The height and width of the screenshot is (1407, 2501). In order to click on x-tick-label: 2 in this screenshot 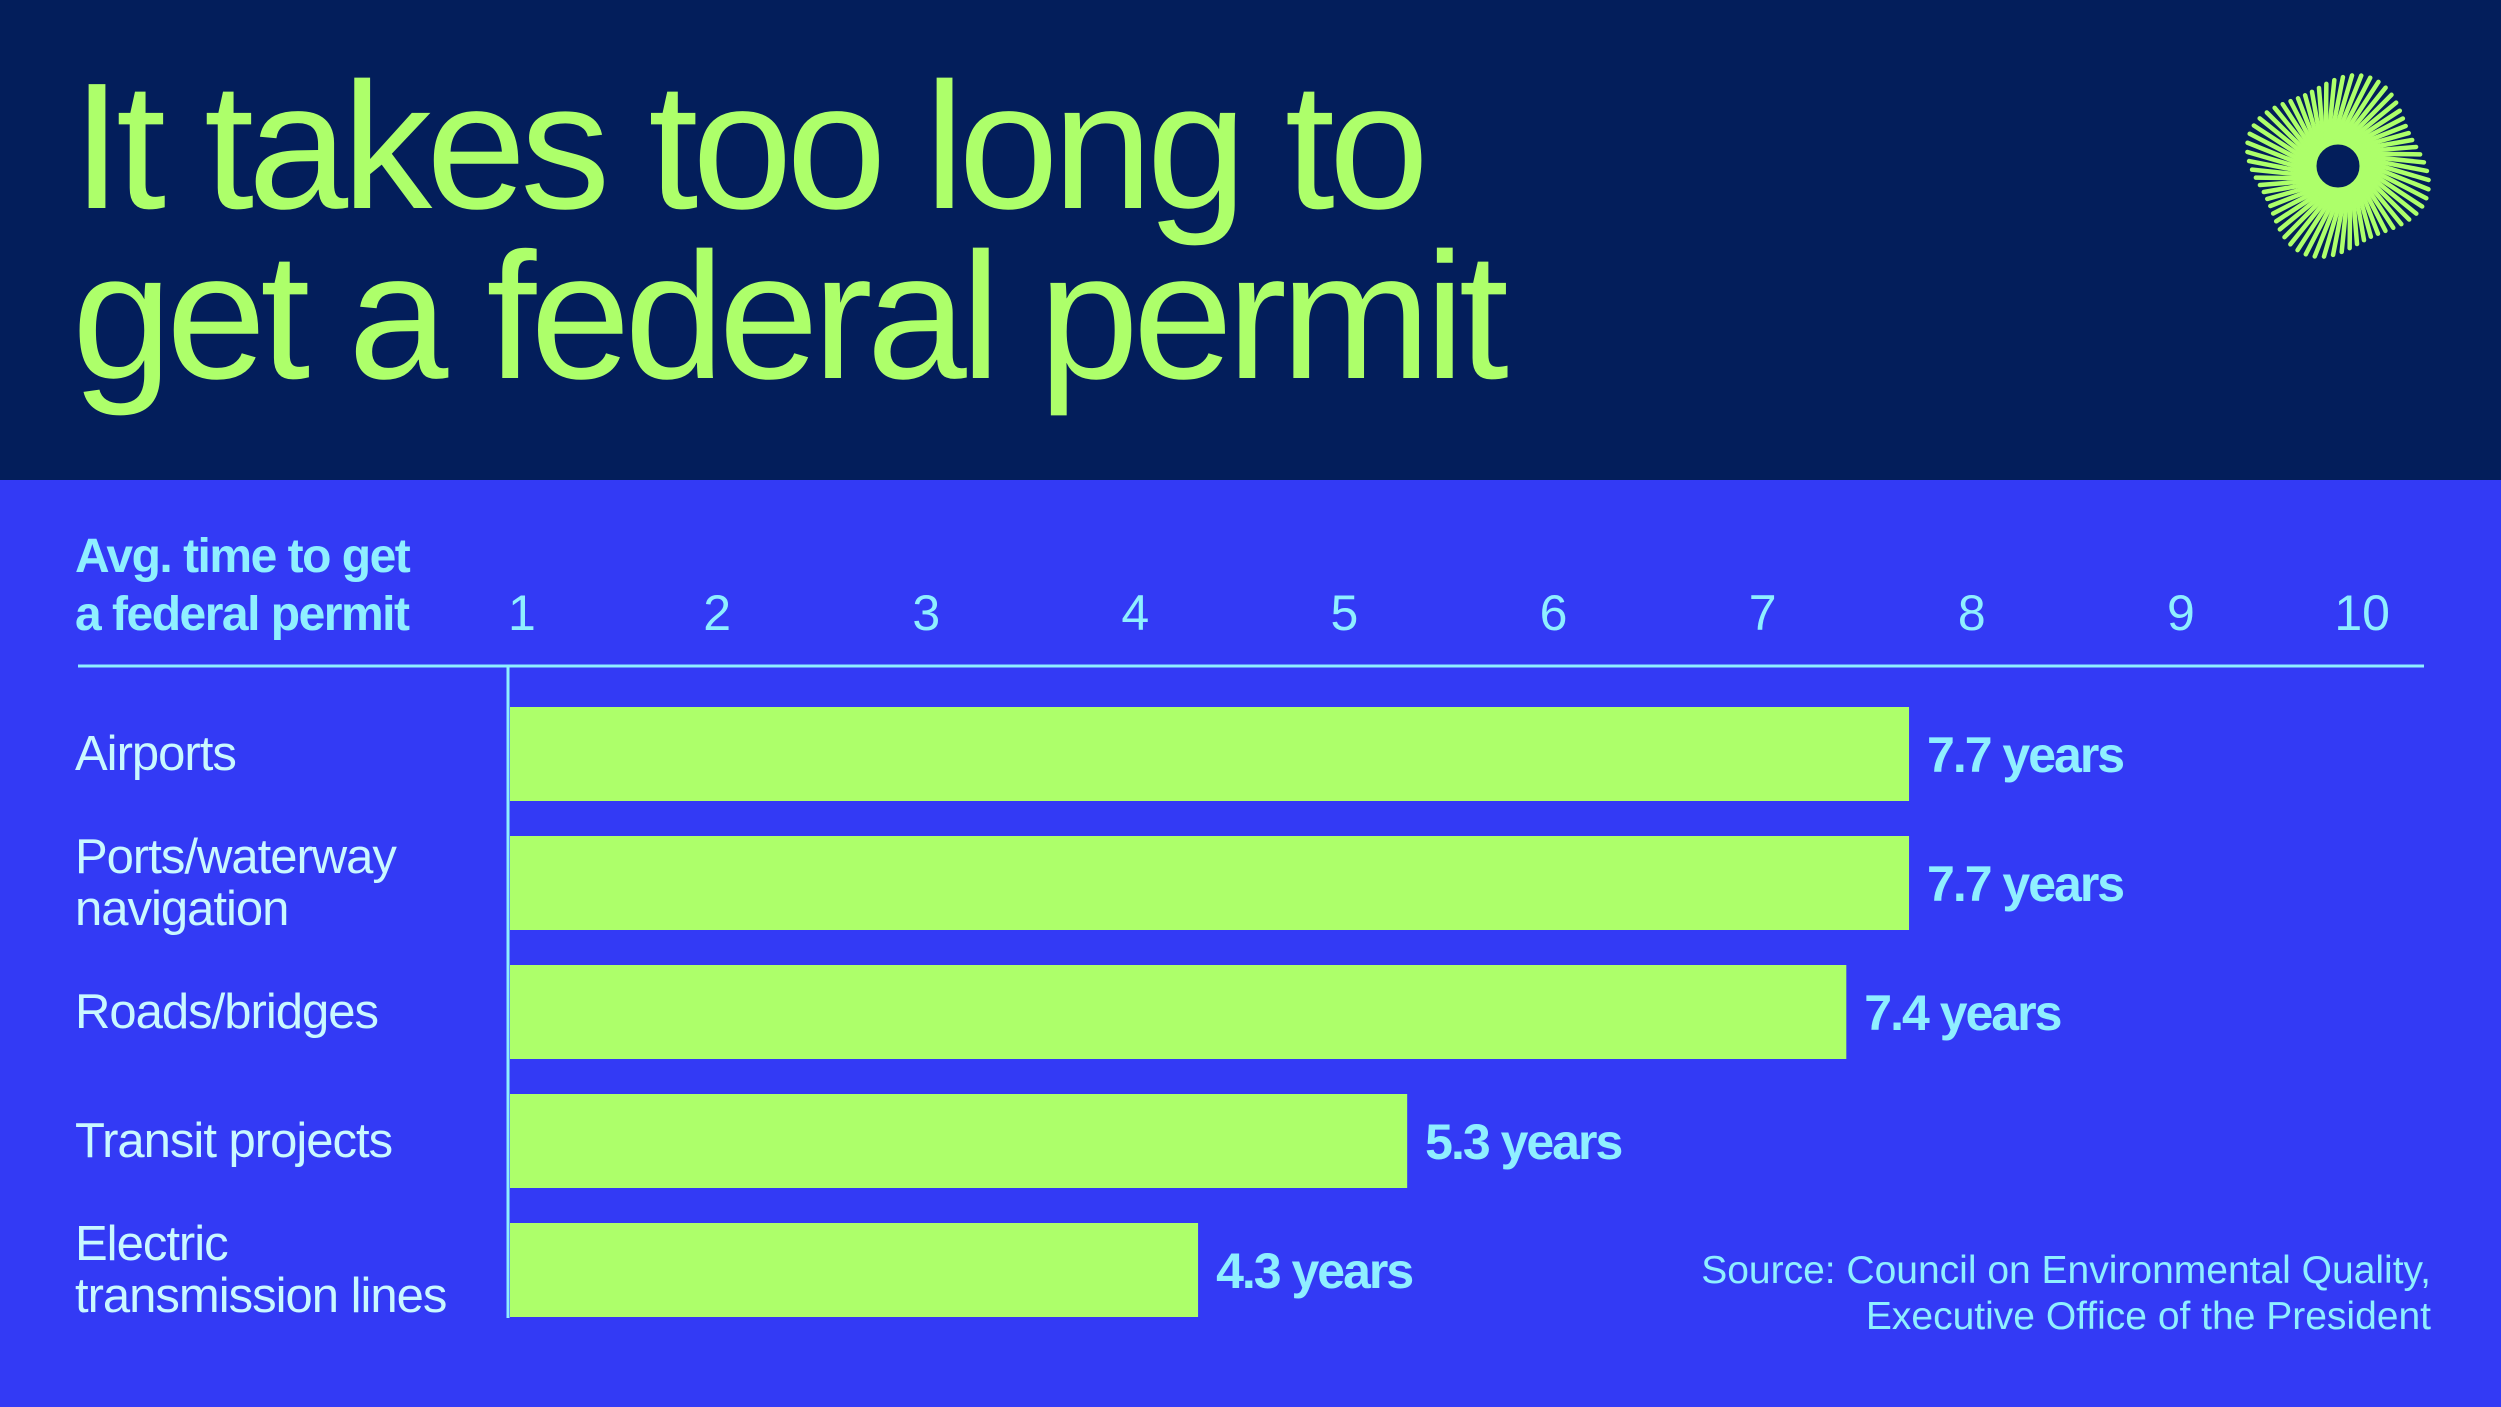, I will do `click(717, 613)`.